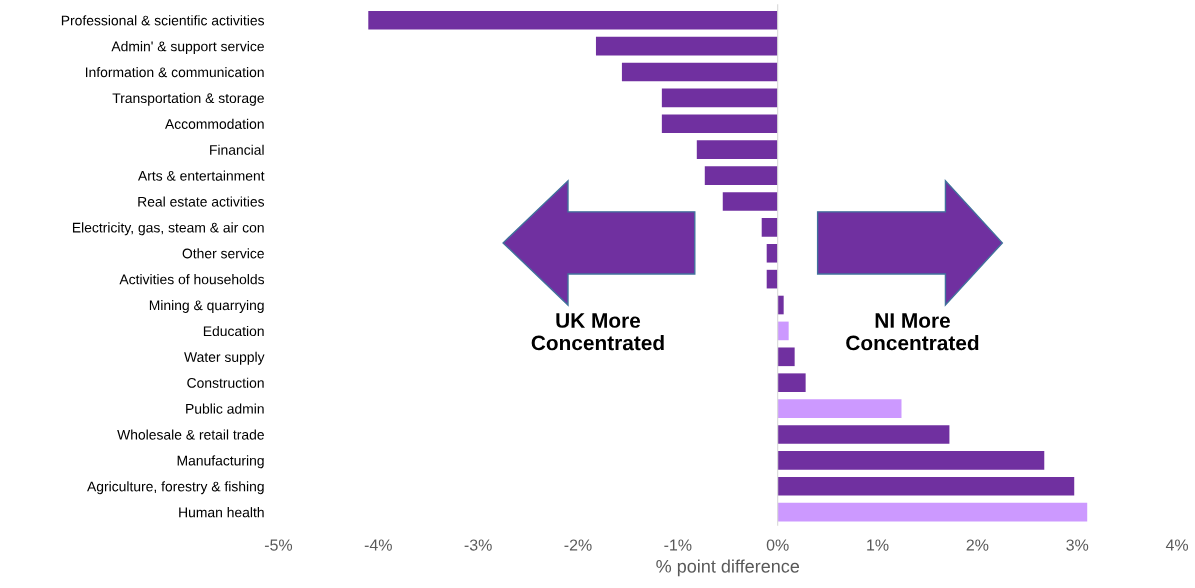  I want to click on y-tick-label: Real estate activities, so click(201, 201).